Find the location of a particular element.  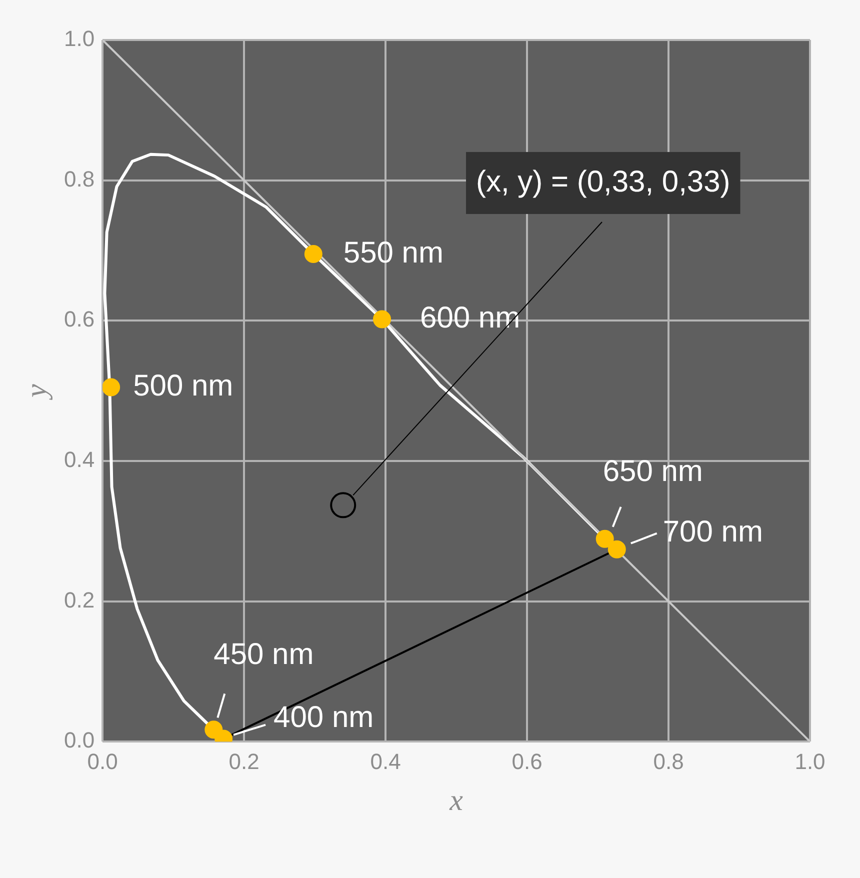

y-tick-label: 0.6 is located at coordinates (79, 319).